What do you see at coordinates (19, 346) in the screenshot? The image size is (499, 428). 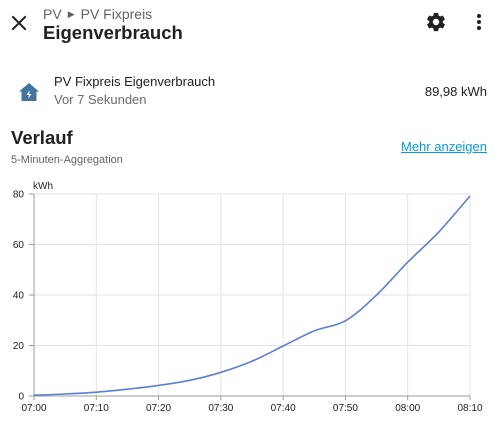 I see `y-tick-label: 20` at bounding box center [19, 346].